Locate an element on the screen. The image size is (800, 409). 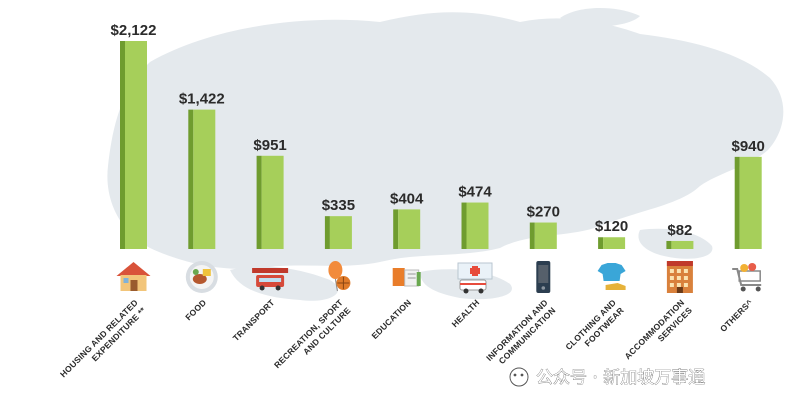
ambulance-hospital-icon is located at coordinates (475, 278).